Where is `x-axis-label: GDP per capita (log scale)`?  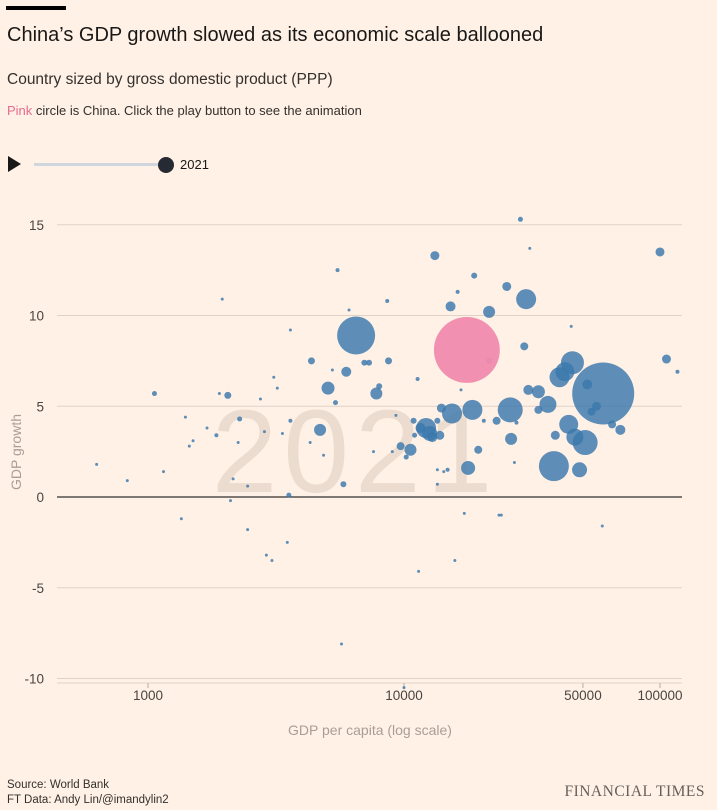
x-axis-label: GDP per capita (log scale) is located at coordinates (370, 730).